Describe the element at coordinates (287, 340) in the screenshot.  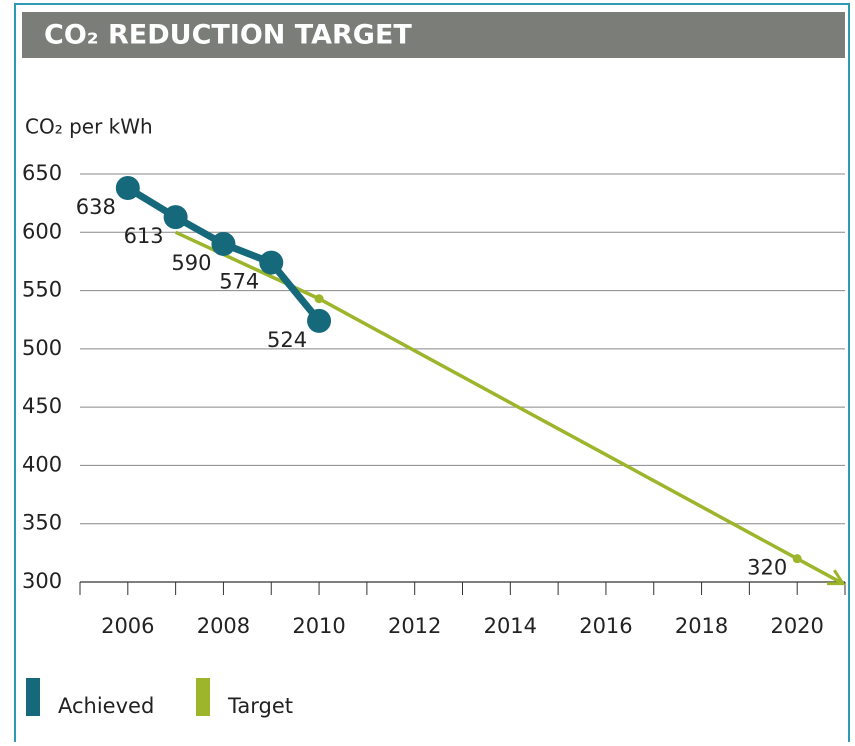
I see `data-label: 524` at that location.